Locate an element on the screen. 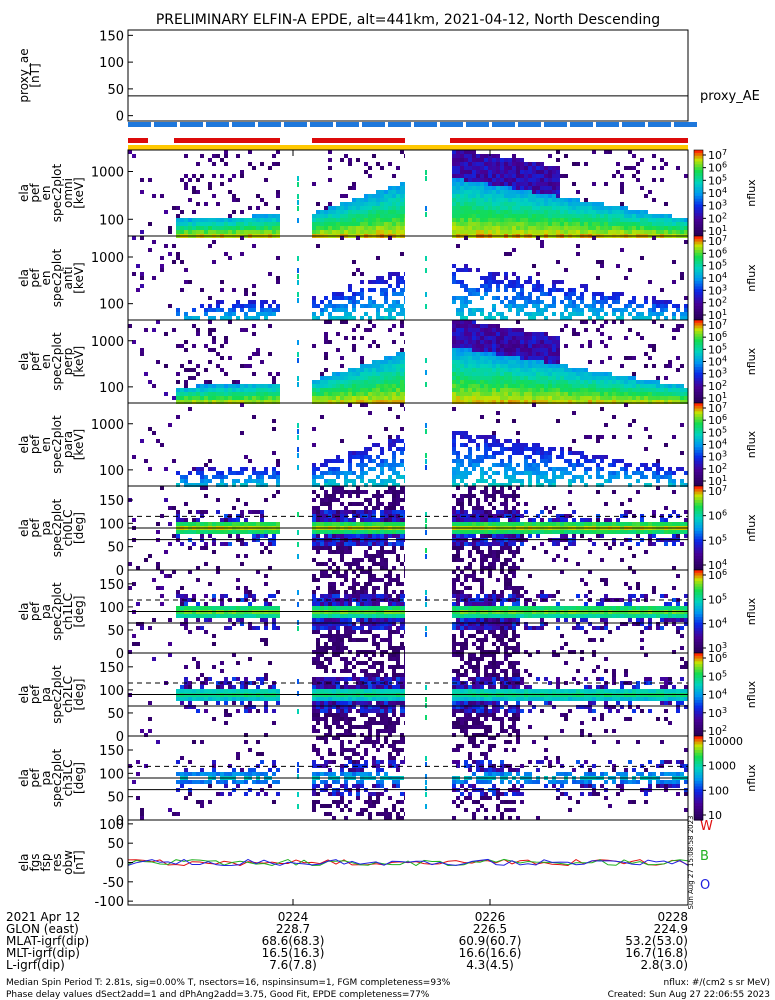 The width and height of the screenshot is (775, 1000). data-gap is located at coordinates (305, 193).